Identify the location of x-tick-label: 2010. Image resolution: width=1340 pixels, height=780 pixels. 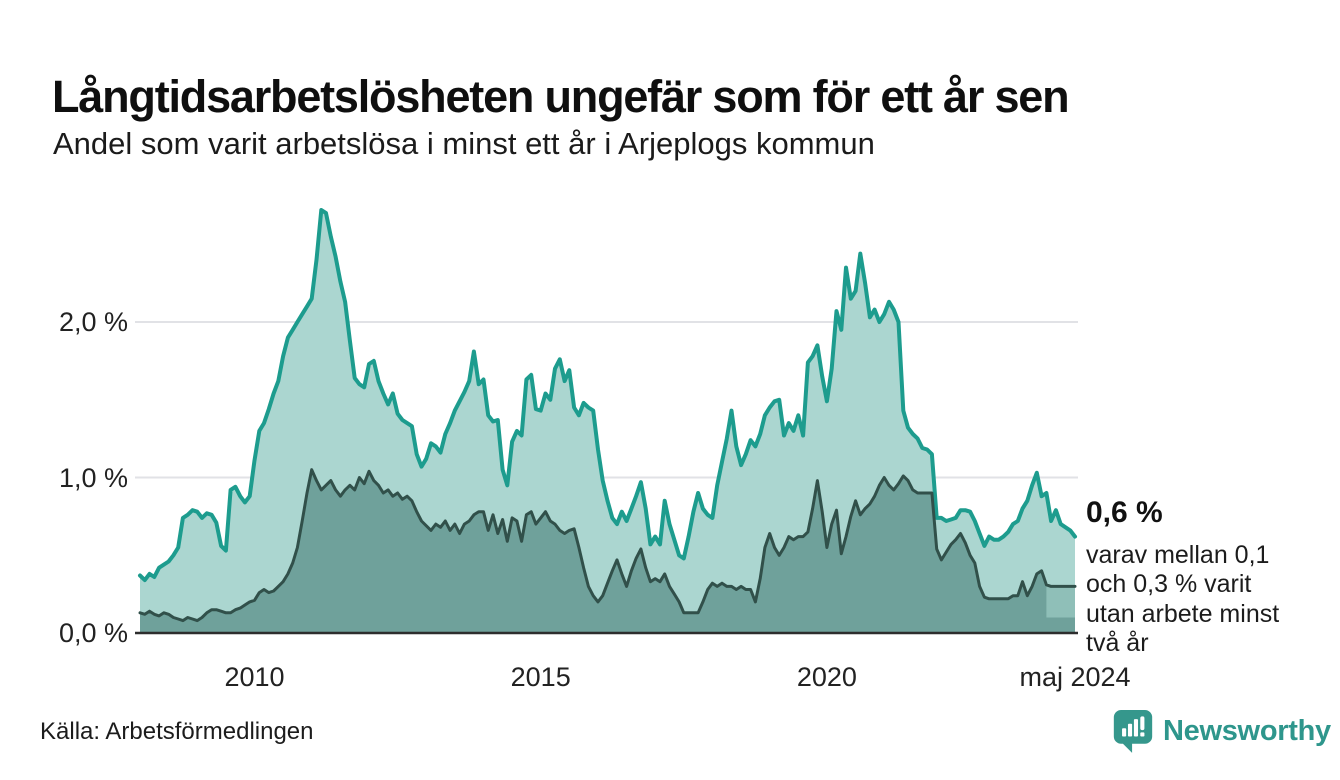
(254, 677).